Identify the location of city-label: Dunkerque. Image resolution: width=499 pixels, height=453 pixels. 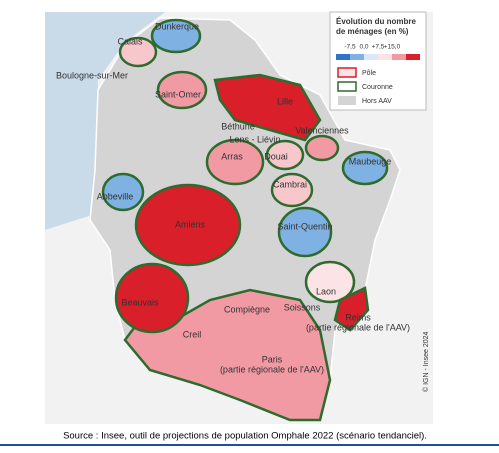
(177, 26).